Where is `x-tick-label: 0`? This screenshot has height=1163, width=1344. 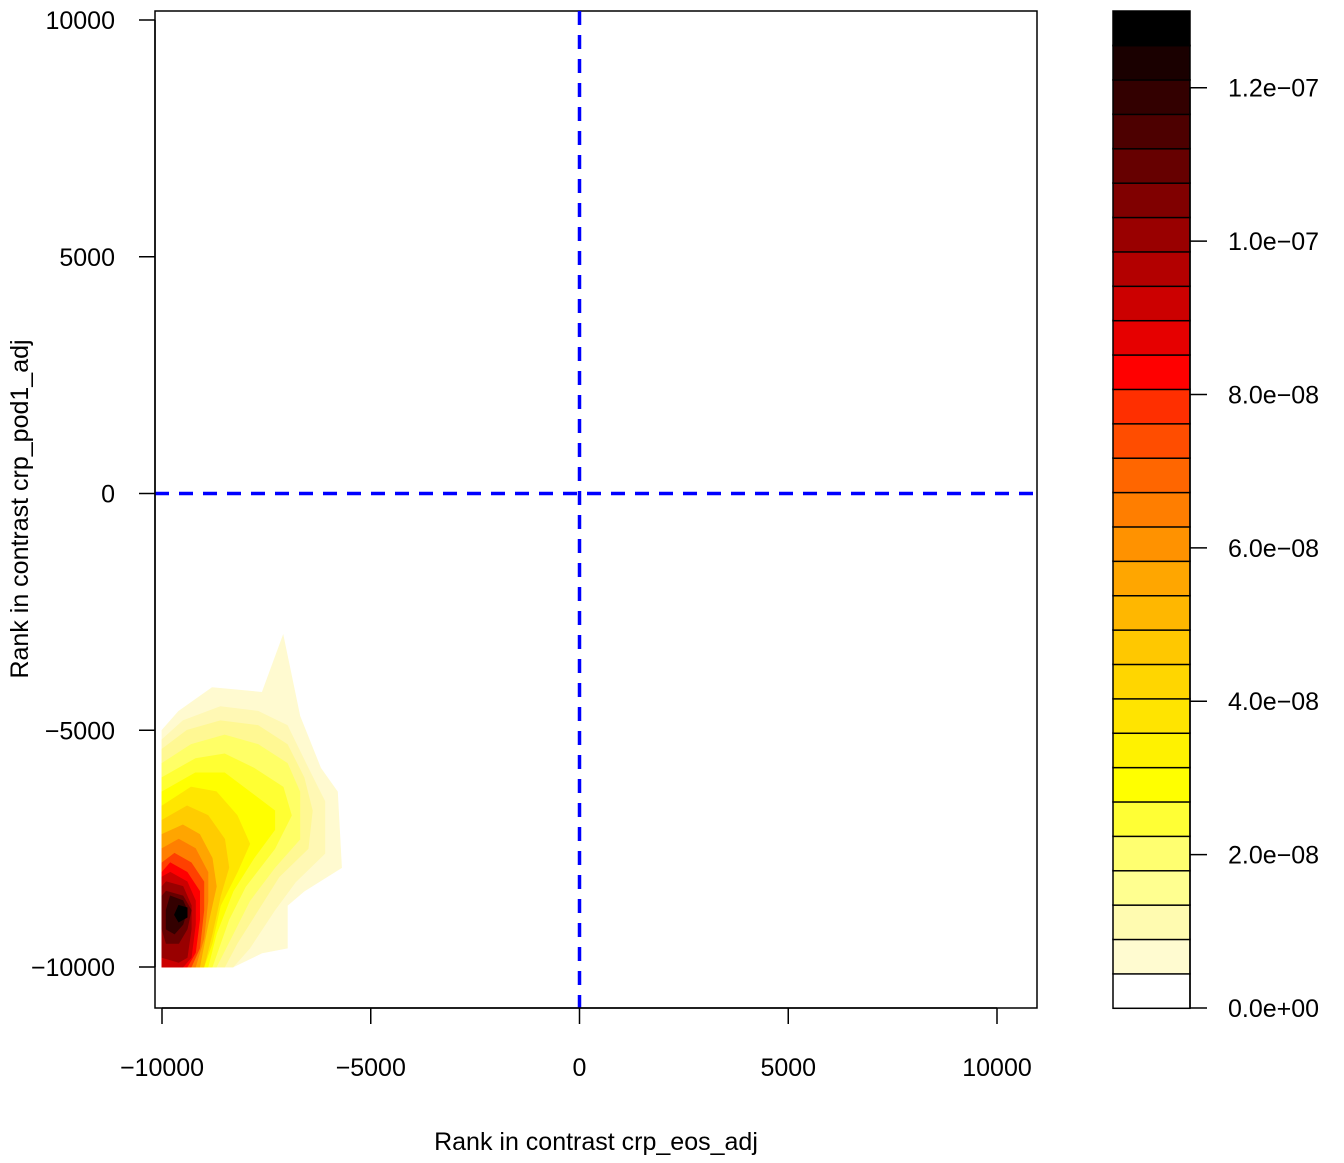 x-tick-label: 0 is located at coordinates (580, 1068).